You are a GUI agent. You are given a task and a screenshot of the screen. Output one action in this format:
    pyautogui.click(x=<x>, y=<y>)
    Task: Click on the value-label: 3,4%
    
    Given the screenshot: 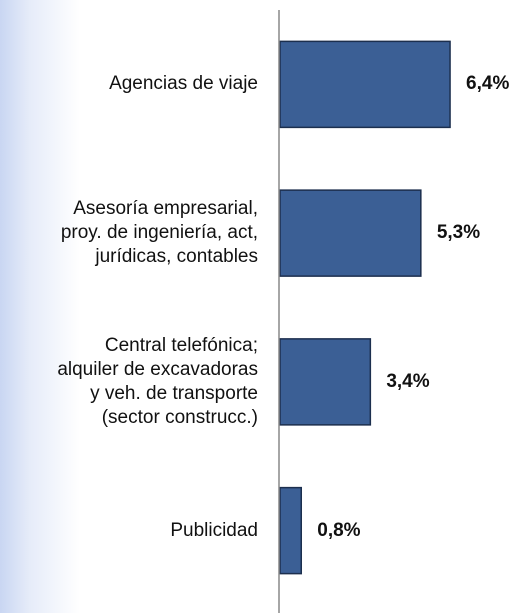 What is the action you would take?
    pyautogui.click(x=408, y=381)
    